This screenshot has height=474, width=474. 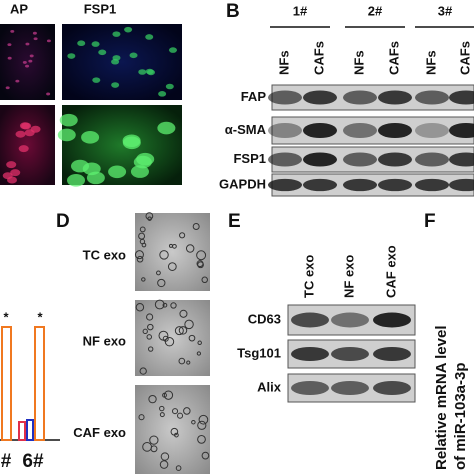 I want to click on panel-letter: D, so click(x=63, y=221).